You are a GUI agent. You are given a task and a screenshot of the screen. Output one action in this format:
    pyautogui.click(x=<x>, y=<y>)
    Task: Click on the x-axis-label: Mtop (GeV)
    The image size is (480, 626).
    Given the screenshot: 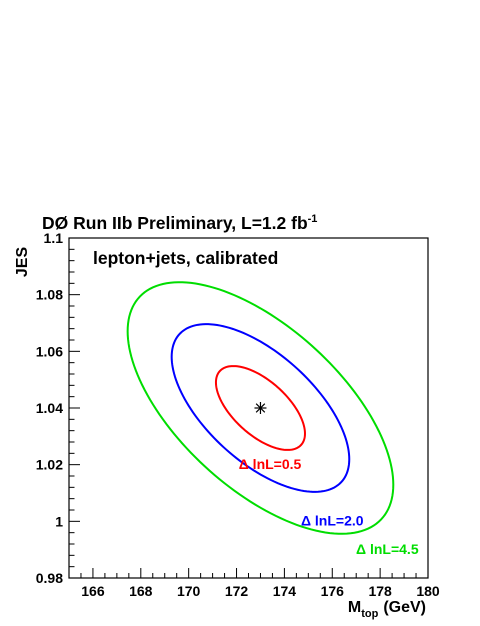 What is the action you would take?
    pyautogui.click(x=387, y=609)
    